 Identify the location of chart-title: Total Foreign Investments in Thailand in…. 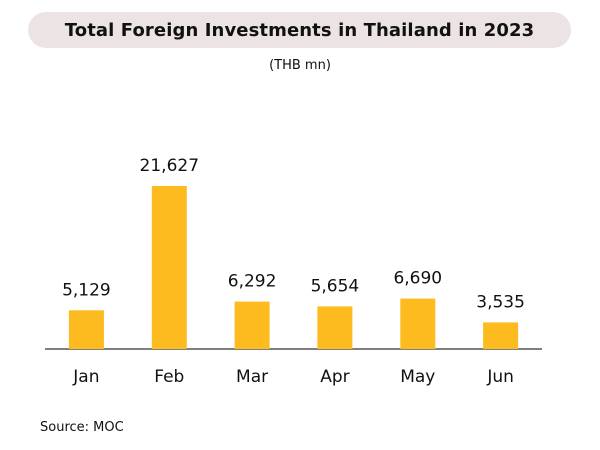
(299, 30).